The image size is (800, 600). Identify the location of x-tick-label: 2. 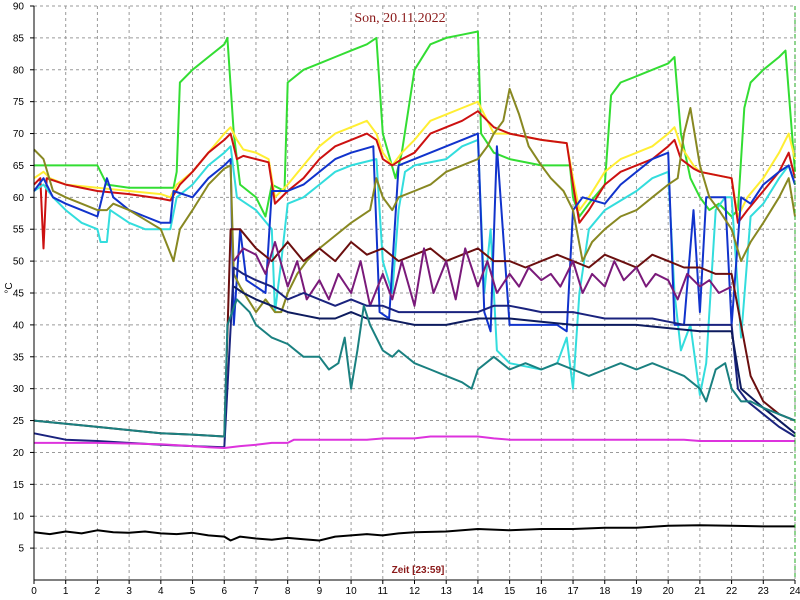
(98, 591).